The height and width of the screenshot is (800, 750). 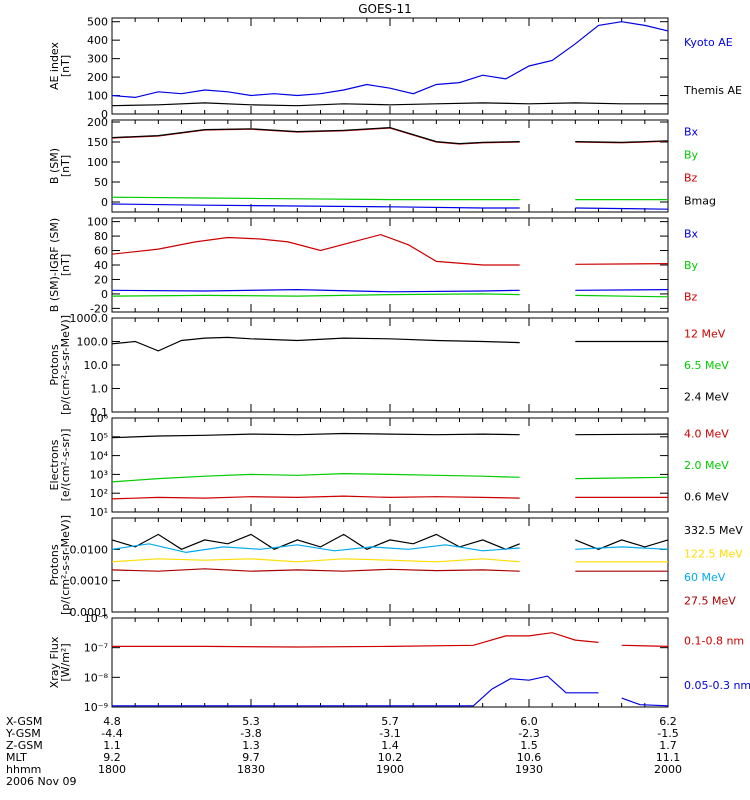 What do you see at coordinates (706, 365) in the screenshot?
I see `legend-label: 6.5 MeV` at bounding box center [706, 365].